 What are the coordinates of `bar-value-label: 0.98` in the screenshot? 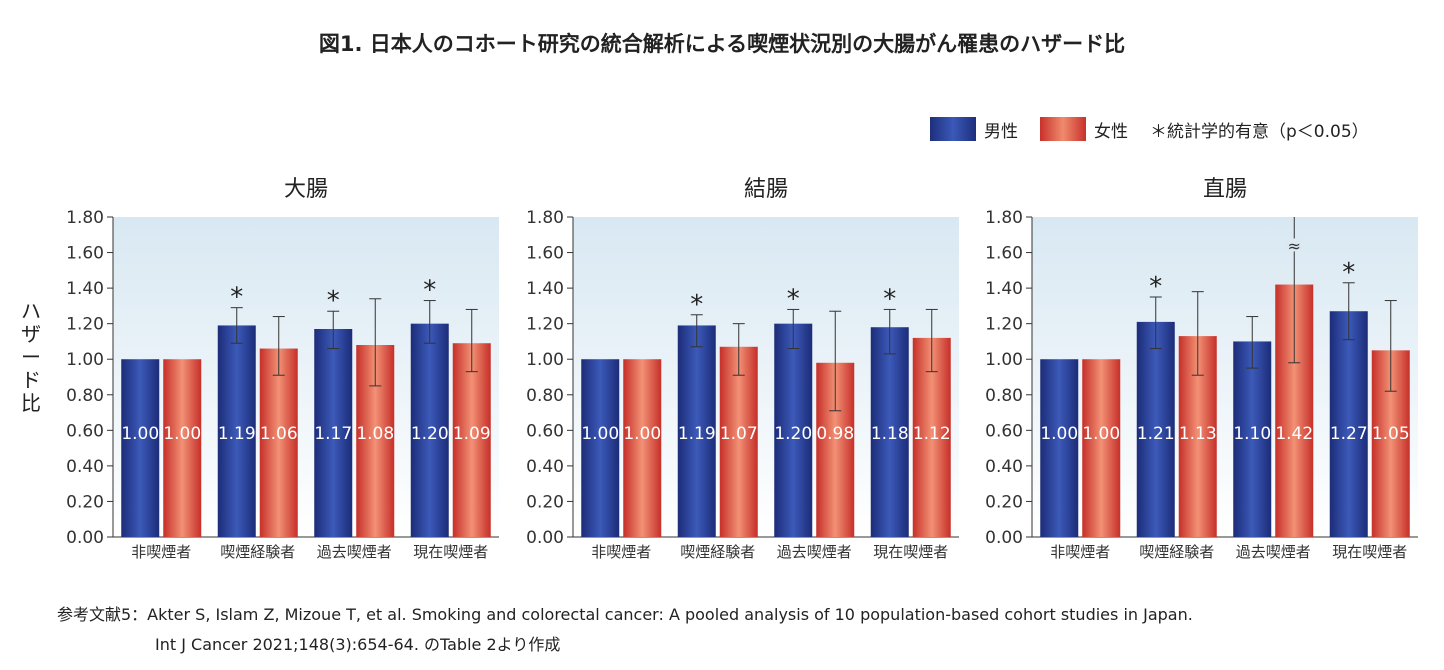 It's located at (835, 434).